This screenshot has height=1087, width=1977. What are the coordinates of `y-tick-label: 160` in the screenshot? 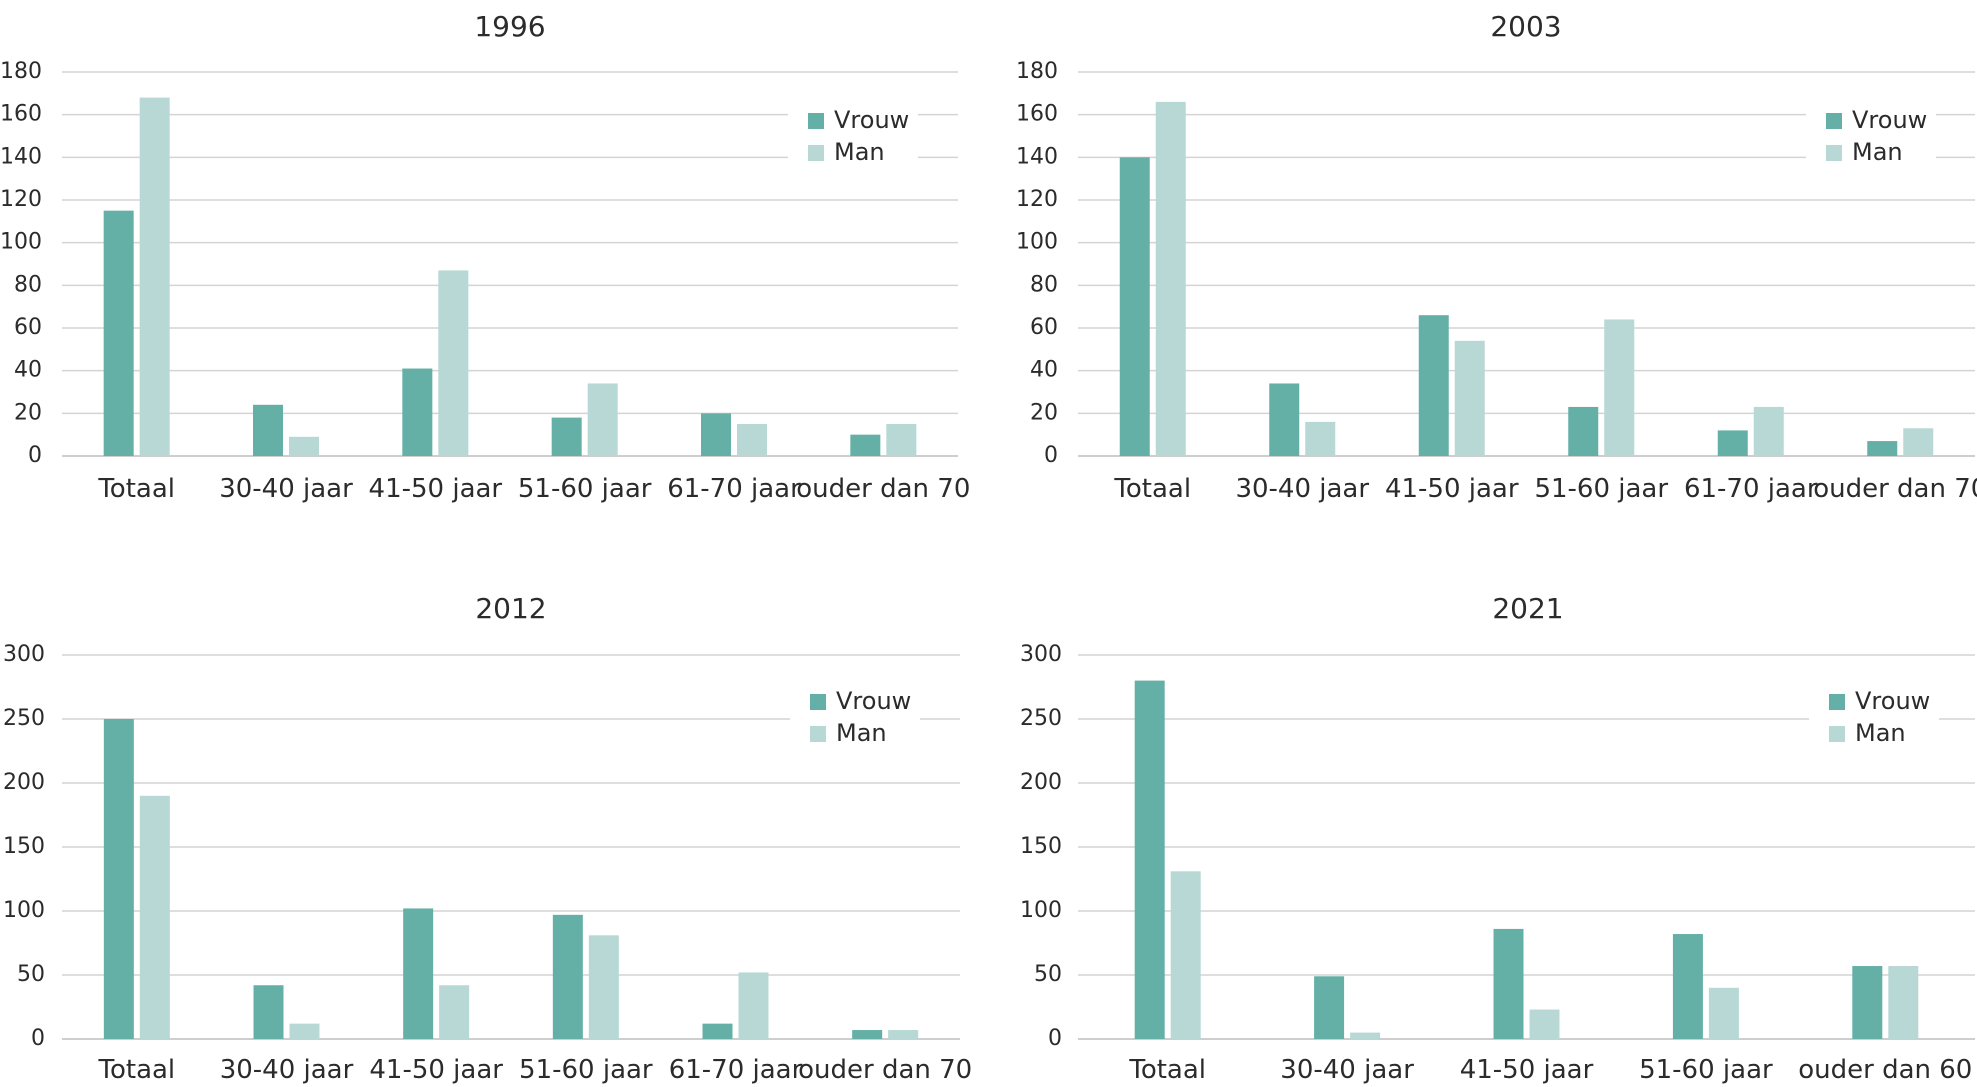 It's located at (1037, 114).